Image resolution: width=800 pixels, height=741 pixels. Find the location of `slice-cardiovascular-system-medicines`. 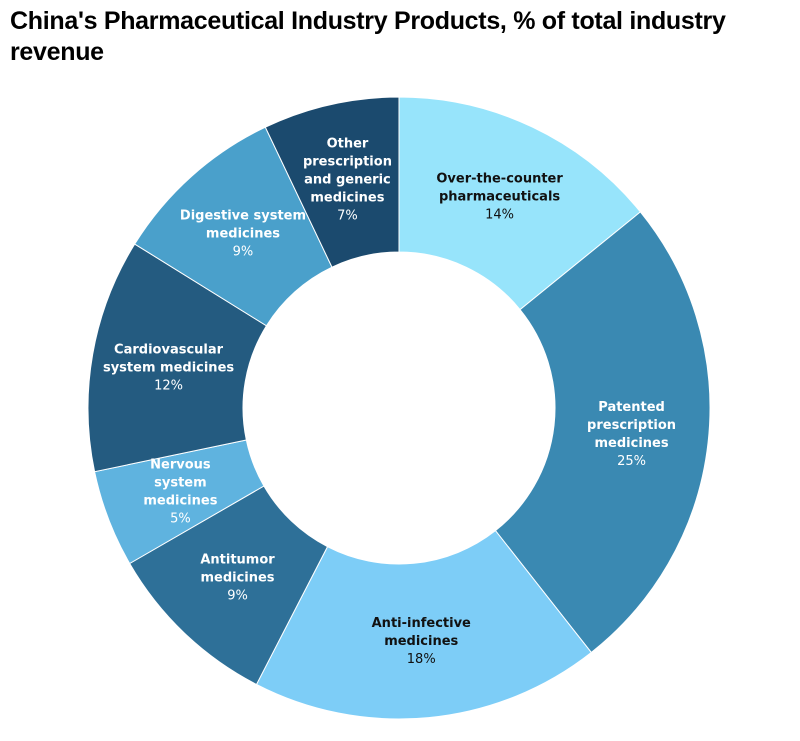

slice-cardiovascular-system-medicines is located at coordinates (177, 358).